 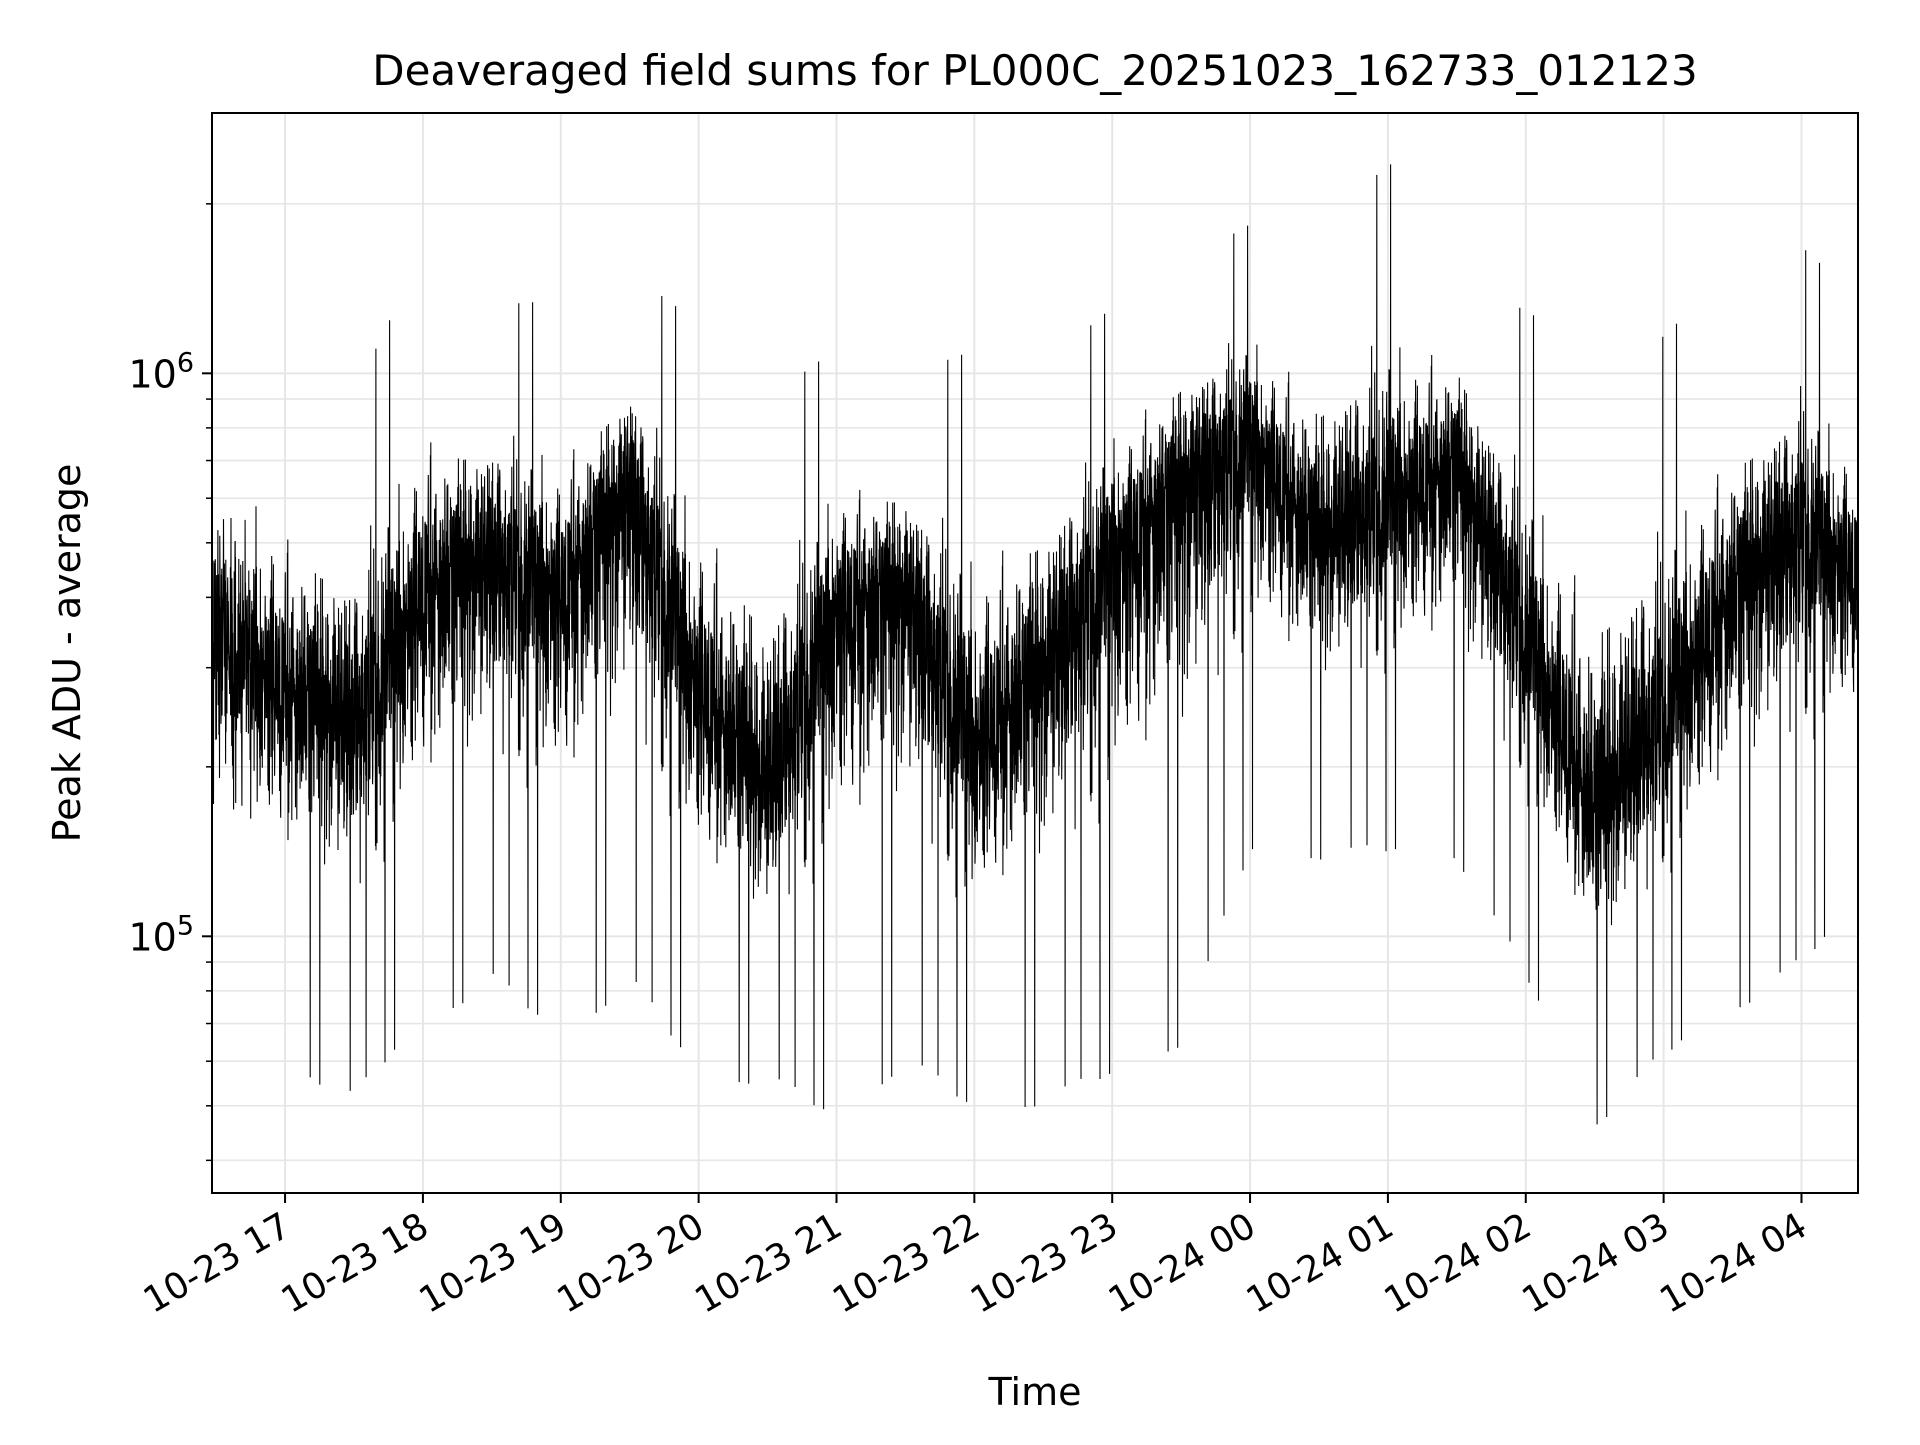 I want to click on y-tick-label: 105, so click(x=161, y=934).